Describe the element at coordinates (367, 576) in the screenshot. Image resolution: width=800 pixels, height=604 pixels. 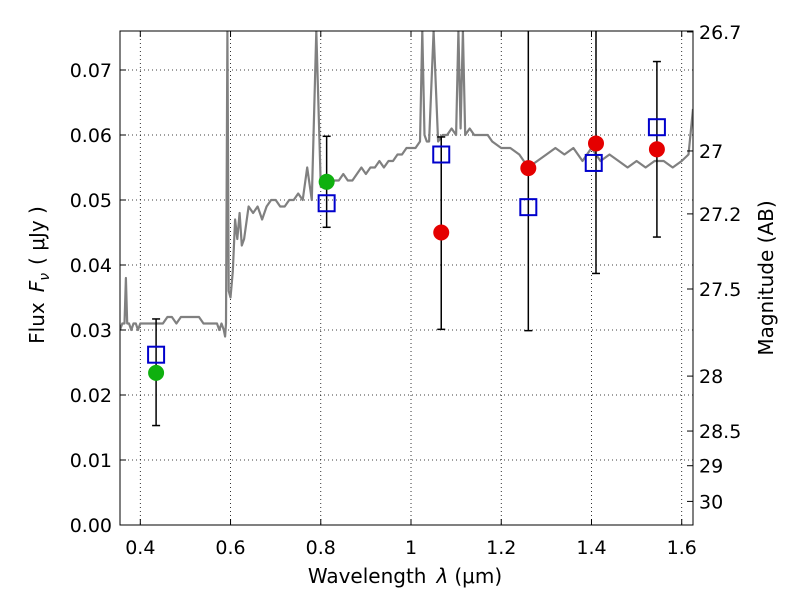
I see `x-axis-label-text: Wavelength` at that location.